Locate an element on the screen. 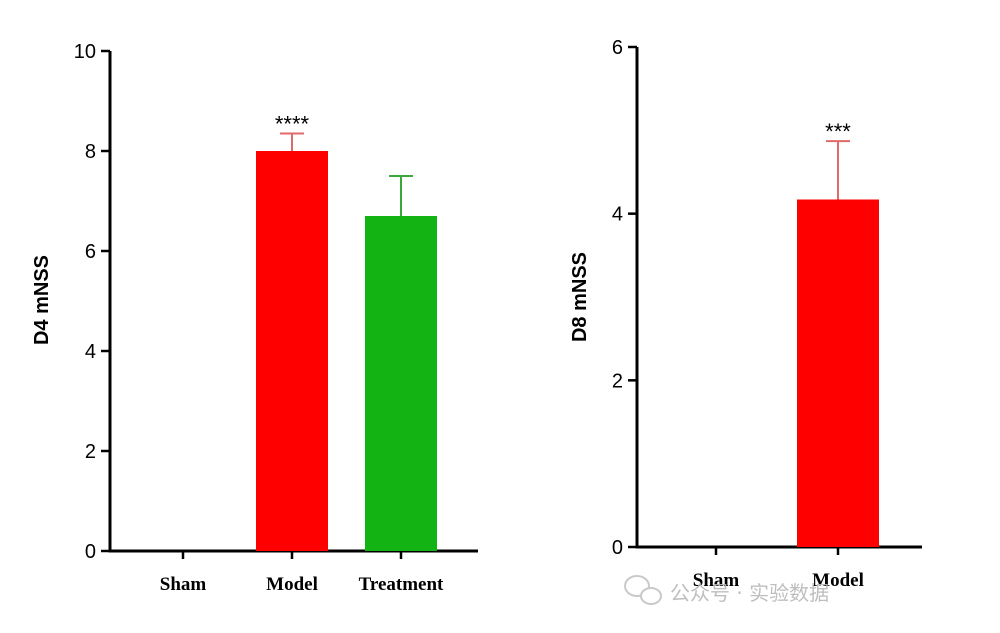 The width and height of the screenshot is (1000, 633). d8-y-axis-label: D8 mNSS is located at coordinates (580, 297).